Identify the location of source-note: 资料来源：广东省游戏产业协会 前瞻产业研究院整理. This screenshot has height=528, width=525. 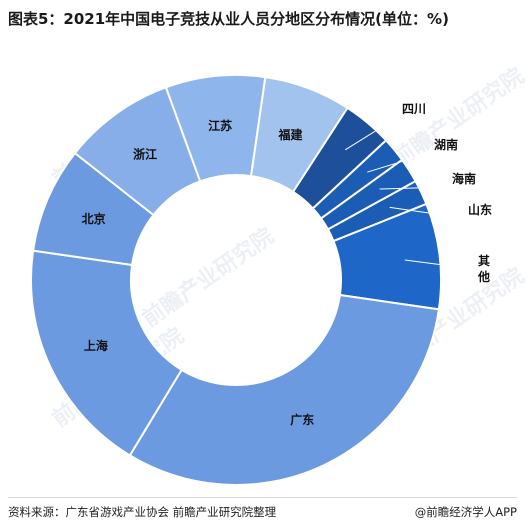
(142, 512).